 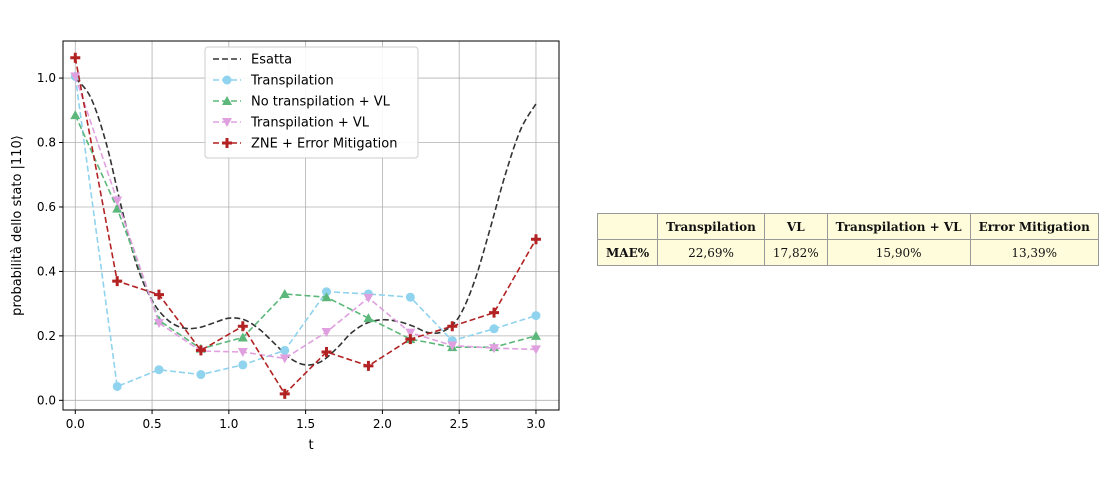 What do you see at coordinates (46, 400) in the screenshot?
I see `y-tick-label: 0.0` at bounding box center [46, 400].